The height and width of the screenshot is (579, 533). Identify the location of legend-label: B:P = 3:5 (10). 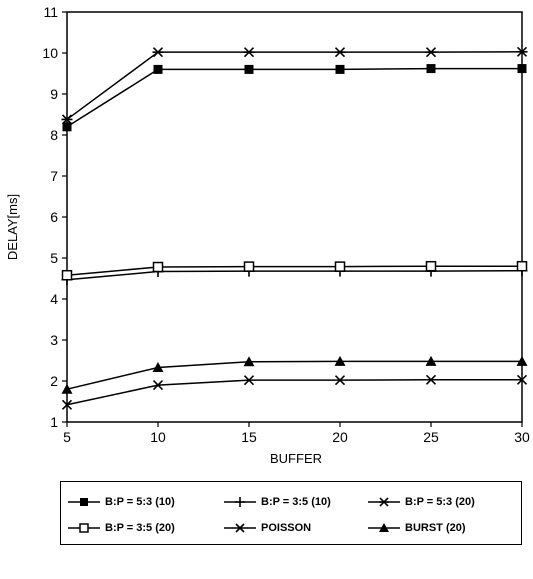
(296, 502).